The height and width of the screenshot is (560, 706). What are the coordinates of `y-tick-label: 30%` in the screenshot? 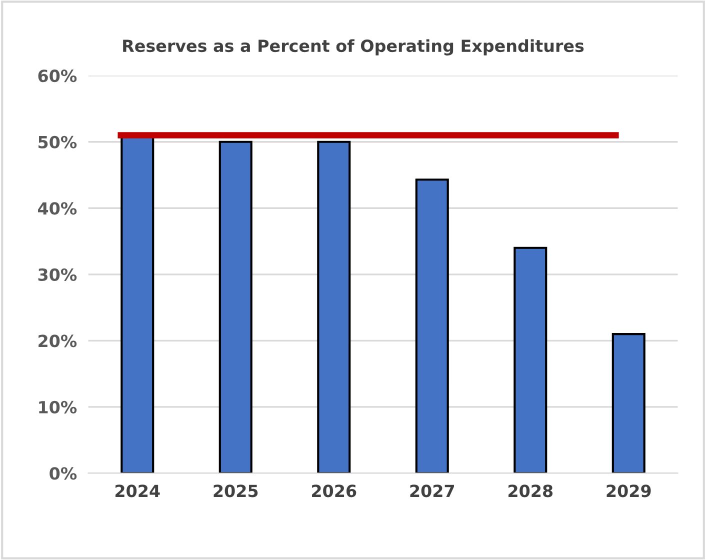 It's located at (57, 274).